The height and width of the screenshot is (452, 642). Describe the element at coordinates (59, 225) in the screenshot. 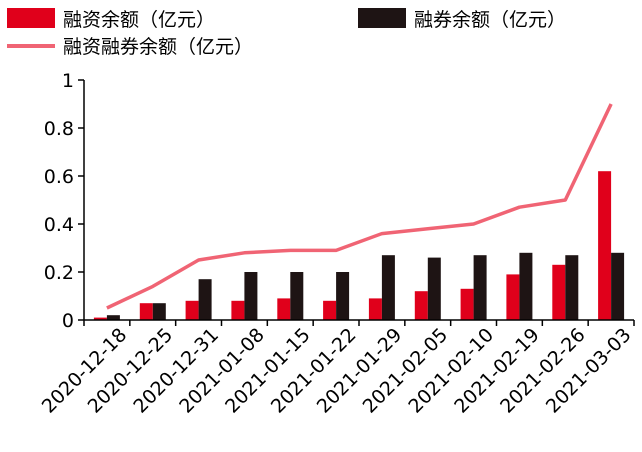

I see `y-tick-label: 0.4` at that location.